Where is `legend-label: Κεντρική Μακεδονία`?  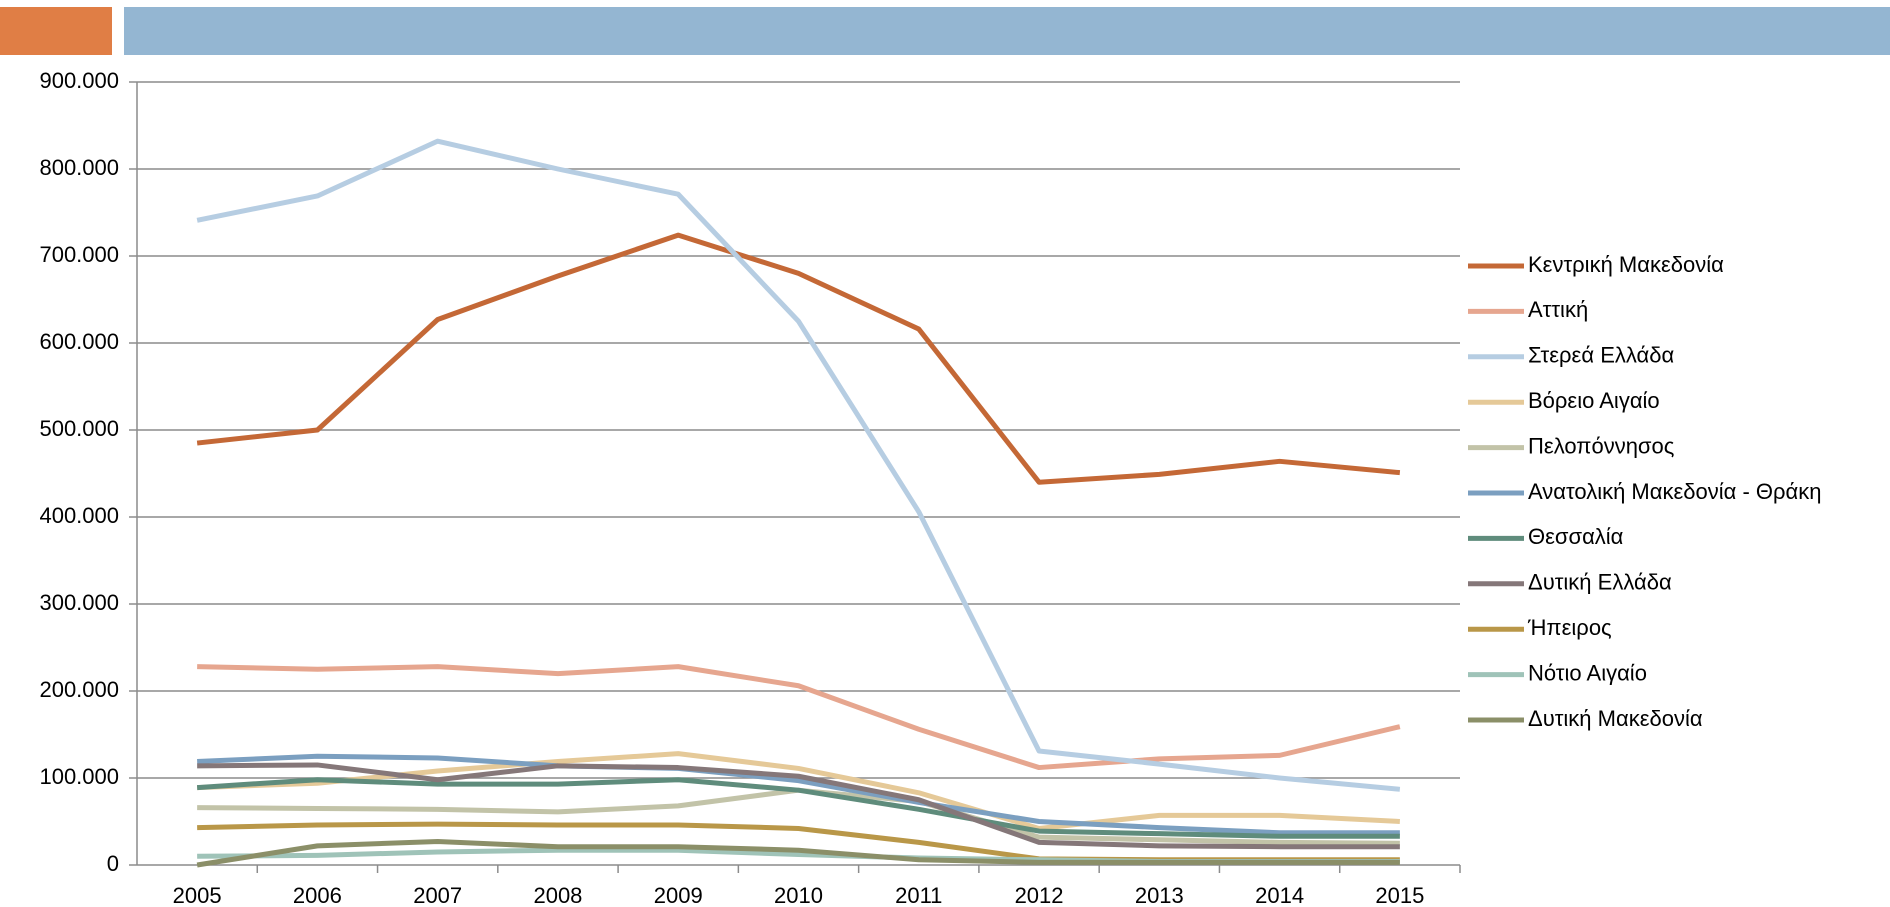
legend-label: Κεντρική Μακεδονία is located at coordinates (1626, 264).